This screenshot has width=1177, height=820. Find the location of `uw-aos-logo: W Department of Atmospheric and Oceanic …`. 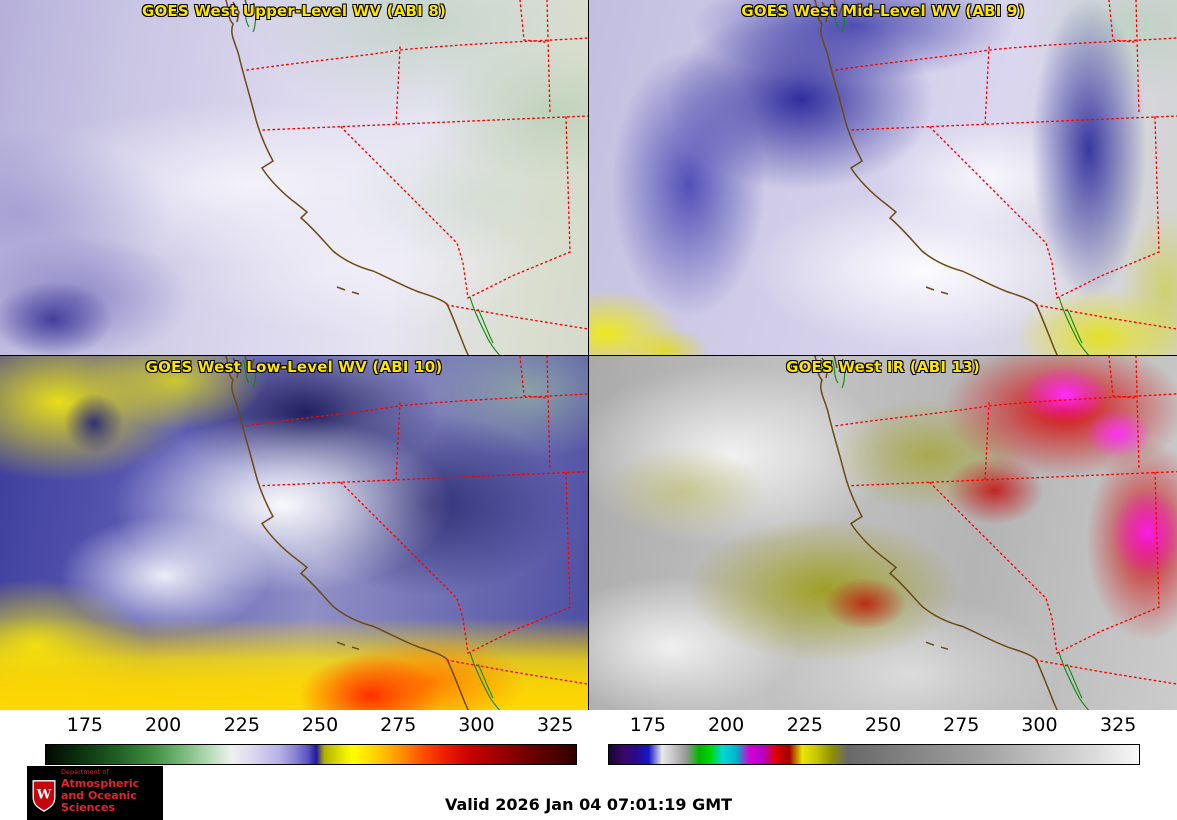

uw-aos-logo: W Department of Atmospheric and Oceanic … is located at coordinates (95, 793).